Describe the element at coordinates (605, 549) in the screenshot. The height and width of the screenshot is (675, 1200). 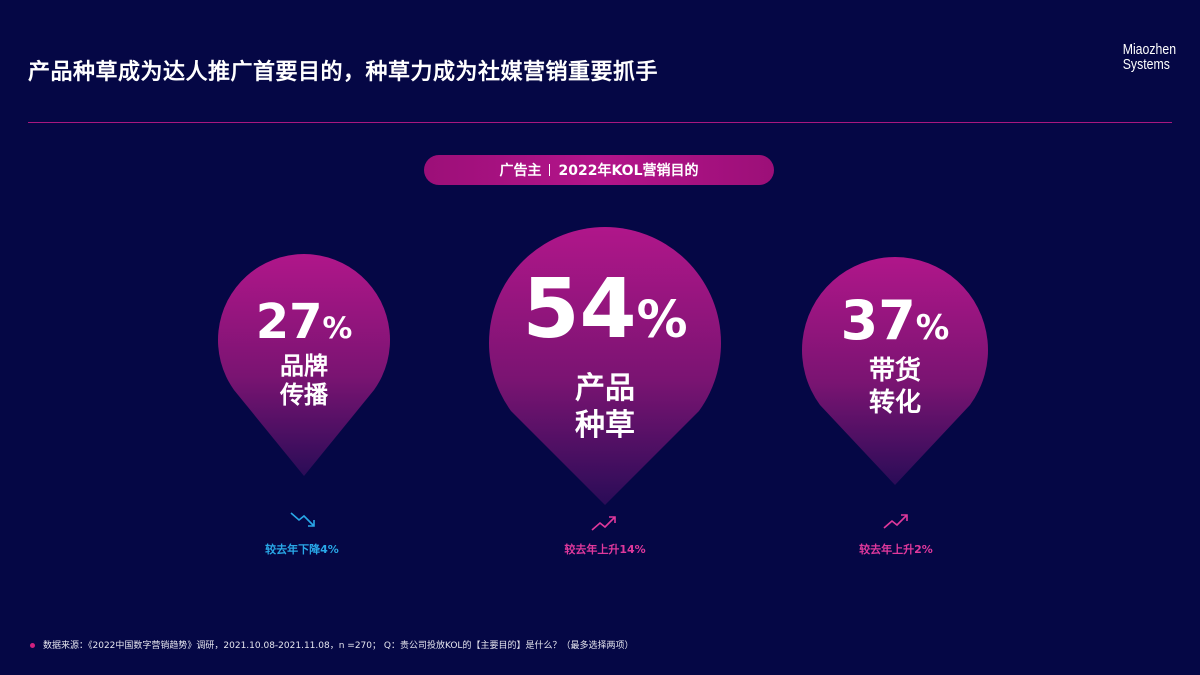
I see `trend-text-product: 较去年上升14%` at that location.